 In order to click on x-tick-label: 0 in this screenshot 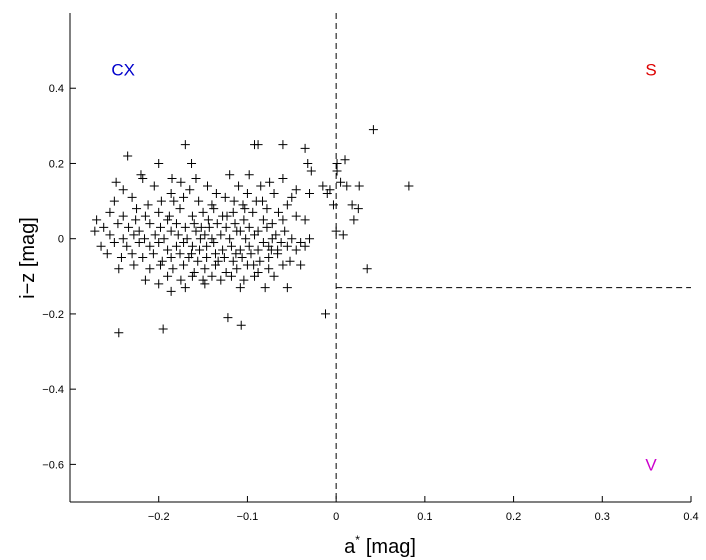, I will do `click(336, 517)`.